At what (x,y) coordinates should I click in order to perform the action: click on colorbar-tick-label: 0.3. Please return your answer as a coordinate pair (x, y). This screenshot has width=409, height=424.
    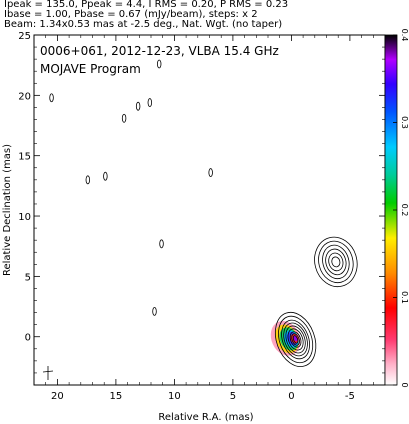
    Looking at the image, I should click on (404, 122).